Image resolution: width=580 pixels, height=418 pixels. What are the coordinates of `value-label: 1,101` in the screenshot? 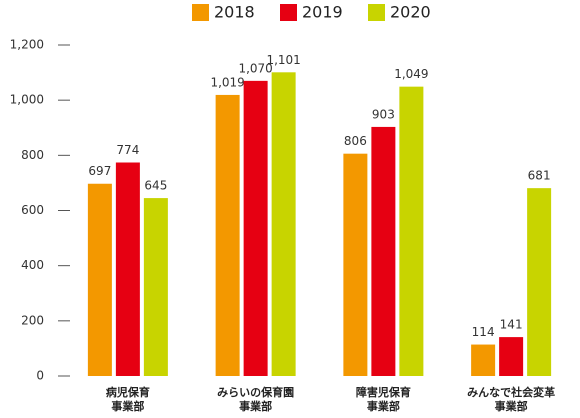 It's located at (283, 60).